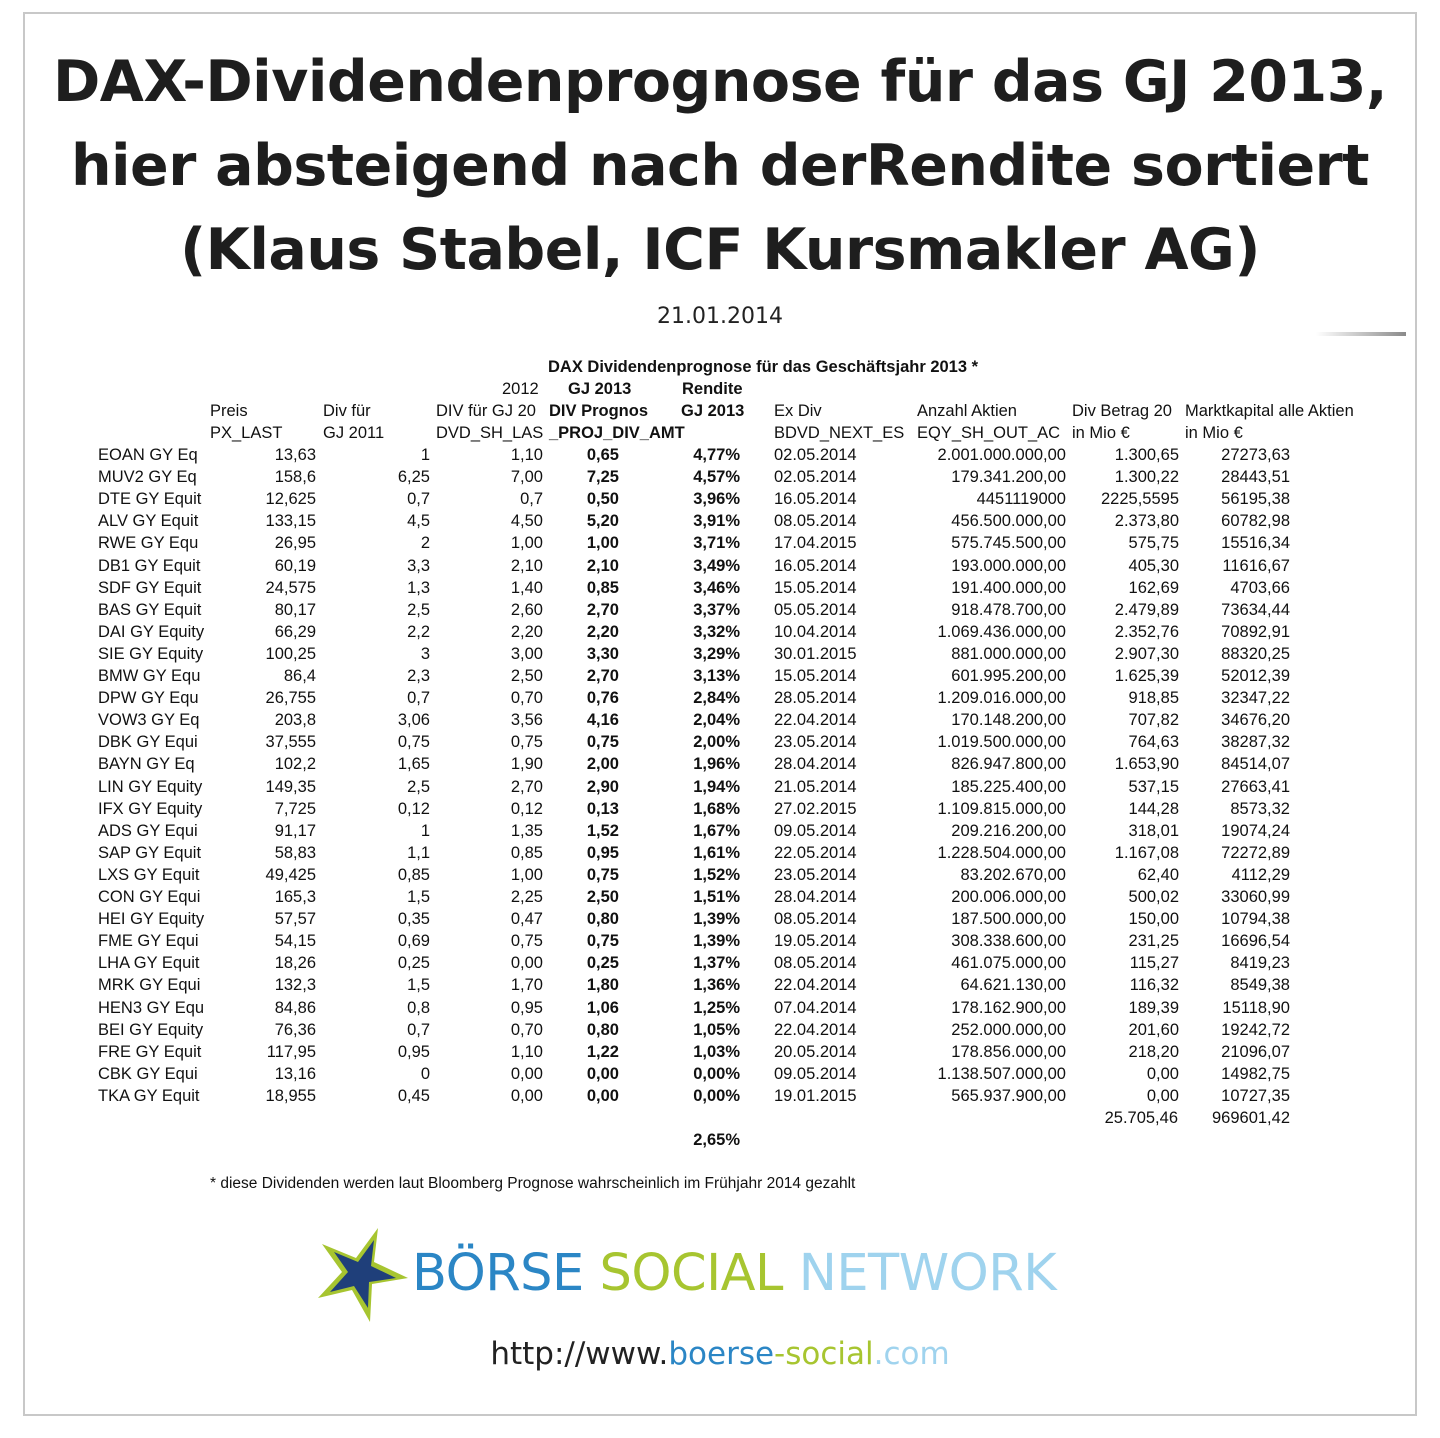 This screenshot has width=1440, height=1438. I want to click on cell-betrag: 318,01, so click(1153, 830).